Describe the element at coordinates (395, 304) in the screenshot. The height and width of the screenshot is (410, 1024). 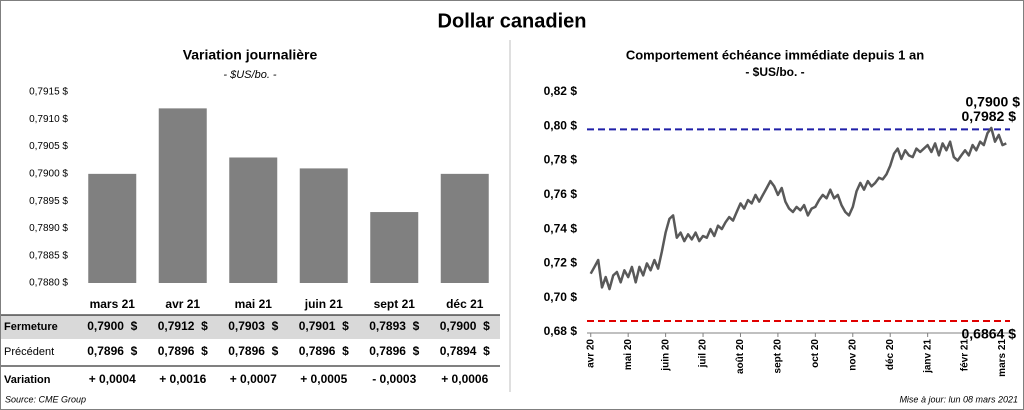
I see `x-tick-label: sept 21` at that location.